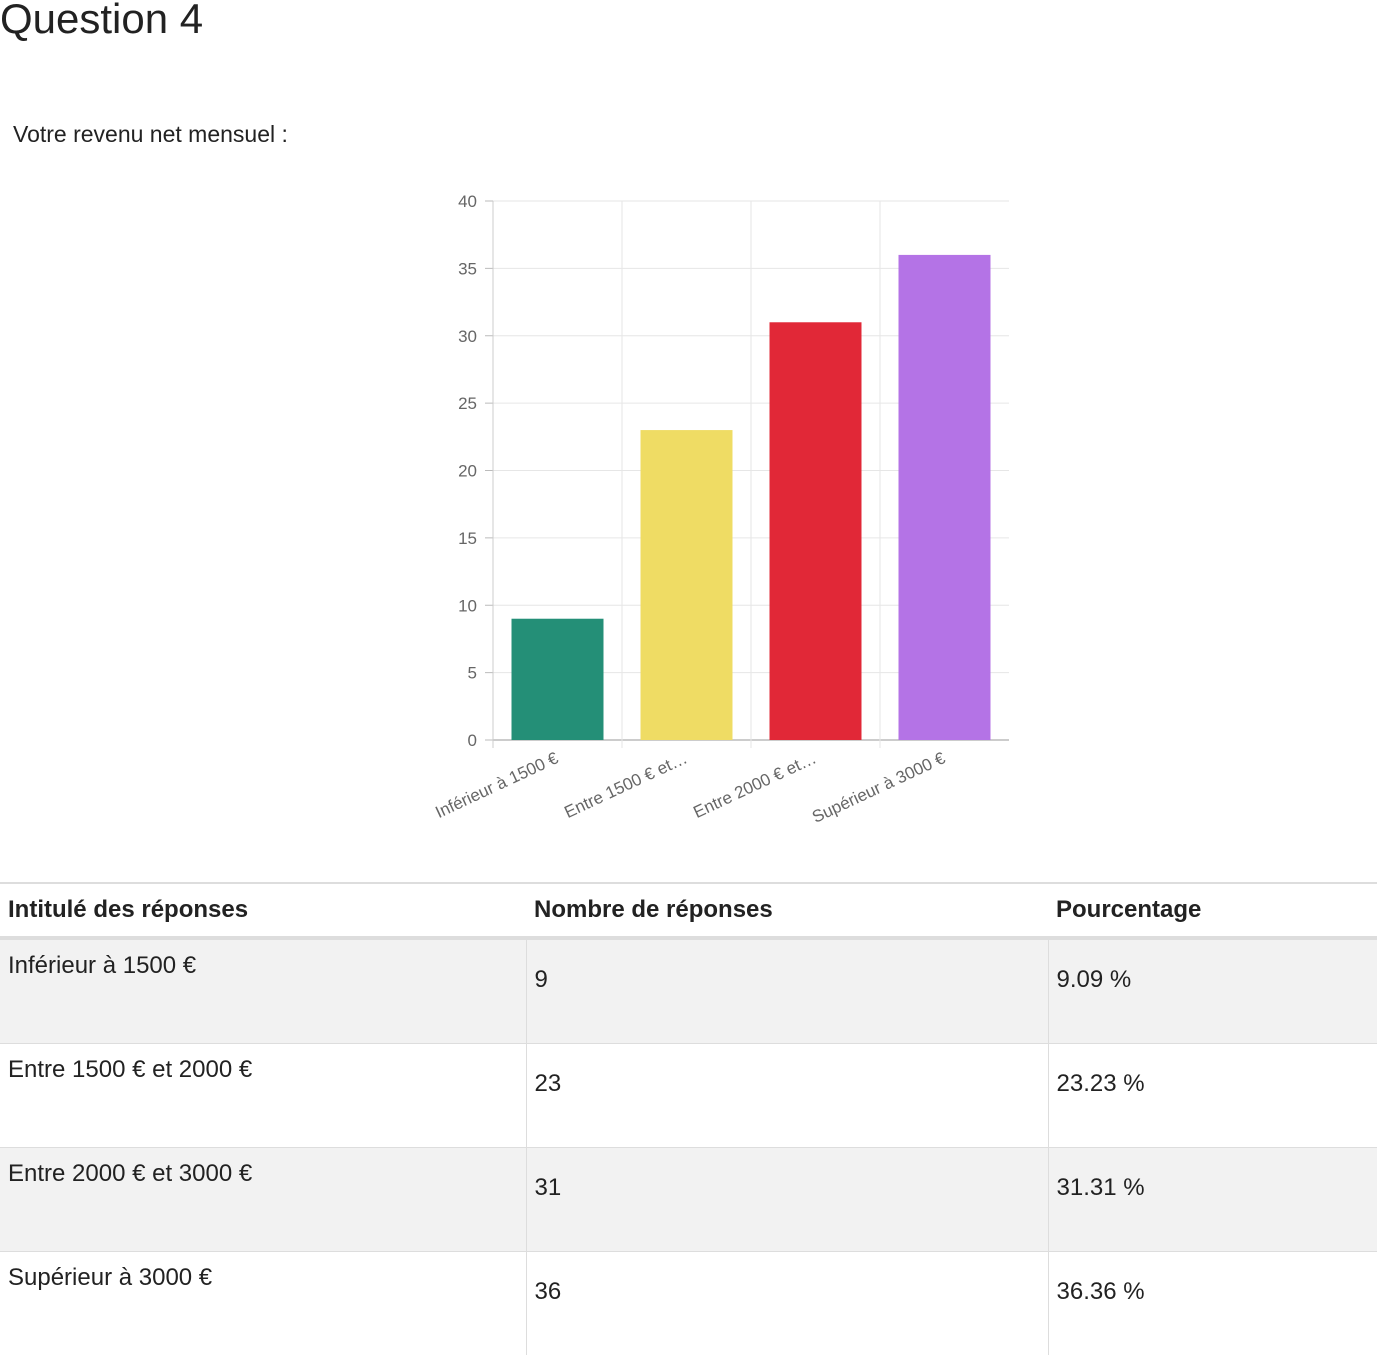 The width and height of the screenshot is (1377, 1355). I want to click on table-row: Entre 2000 € et 3000 € 31 31.31 %, so click(688, 1200).